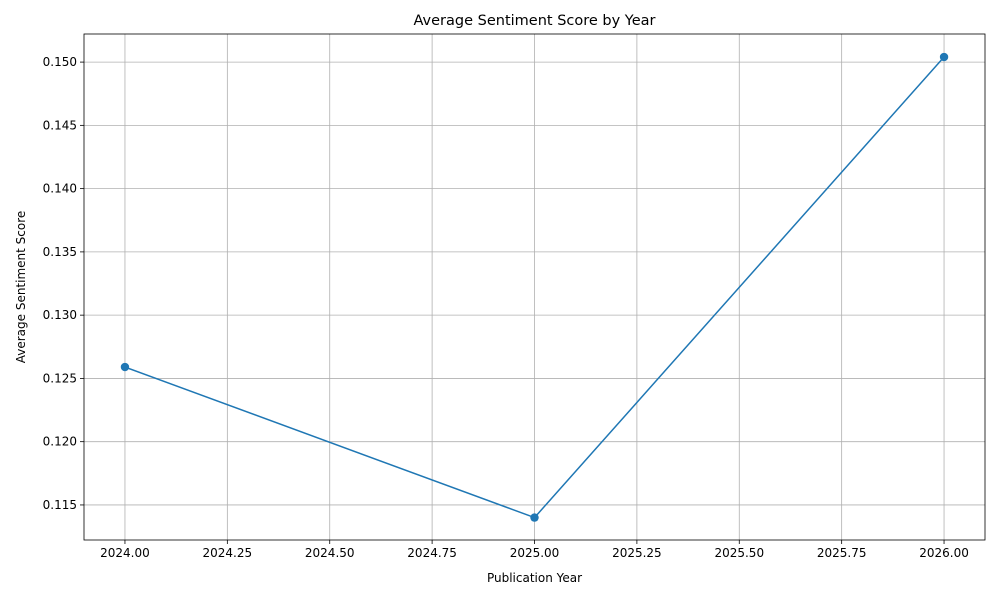 This screenshot has width=1000, height=600. I want to click on x-tick-label: 2025.25, so click(637, 553).